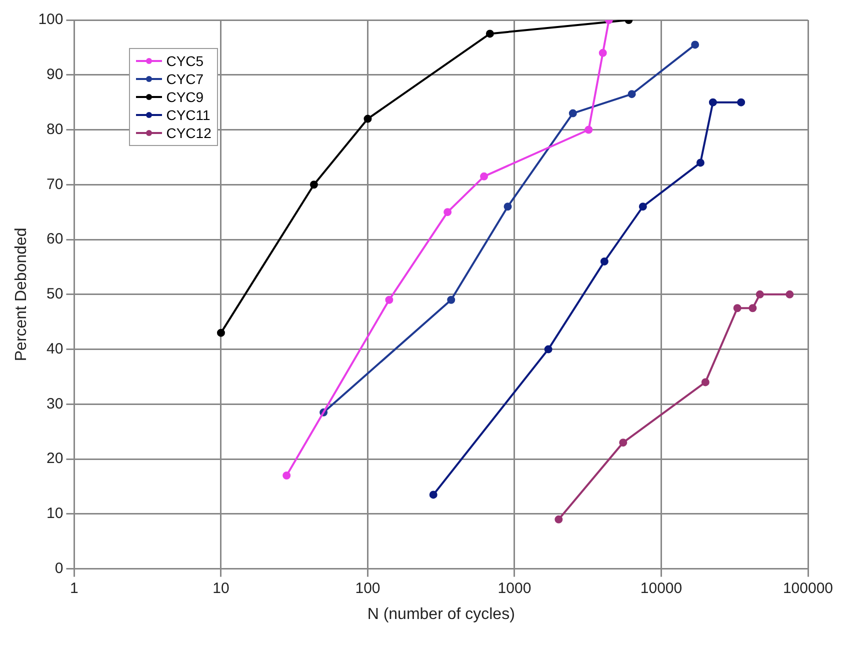 The width and height of the screenshot is (850, 647). I want to click on y-tick-label: 40, so click(55, 349).